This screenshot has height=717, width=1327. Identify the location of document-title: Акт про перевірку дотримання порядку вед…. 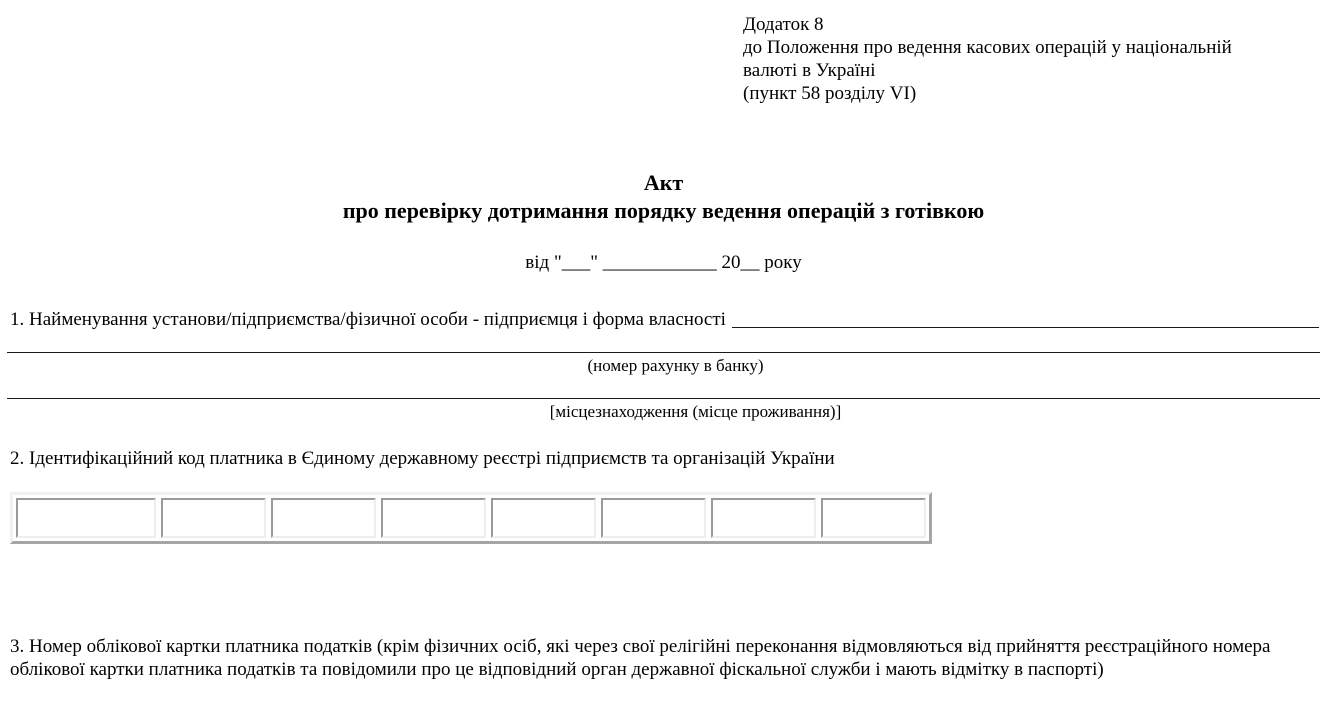
(663, 197).